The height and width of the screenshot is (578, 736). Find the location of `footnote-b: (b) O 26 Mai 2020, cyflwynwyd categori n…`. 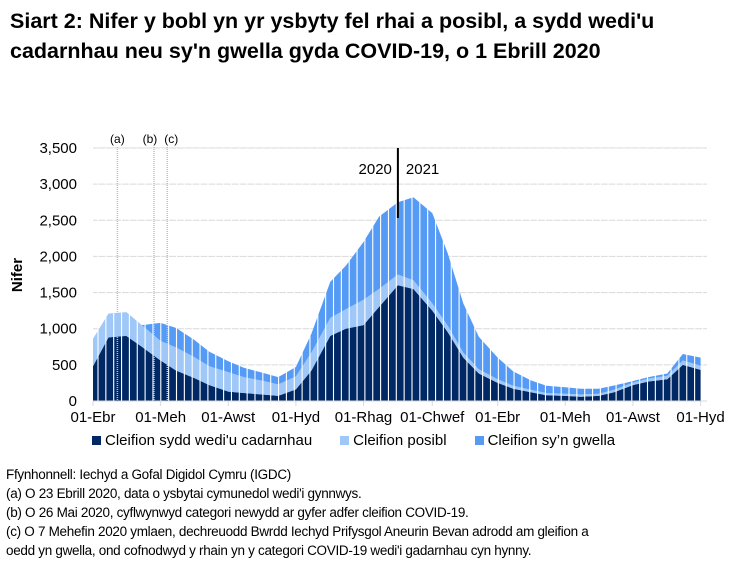

footnote-b: (b) O 26 Mai 2020, cyflwynwyd categori n… is located at coordinates (237, 512).